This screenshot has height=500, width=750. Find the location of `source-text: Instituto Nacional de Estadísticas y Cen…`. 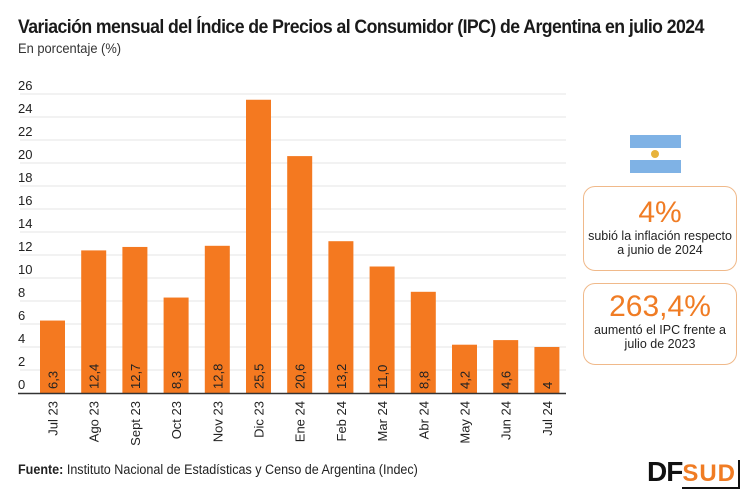

source-text: Instituto Nacional de Estadísticas y Cen… is located at coordinates (240, 469).